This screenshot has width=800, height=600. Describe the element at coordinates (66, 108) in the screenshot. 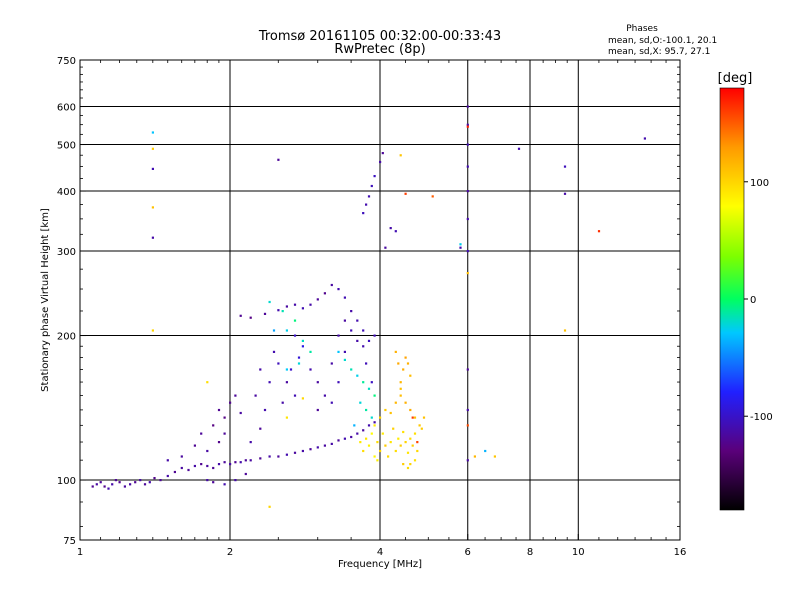

I see `y-tick-label-600: 600` at that location.